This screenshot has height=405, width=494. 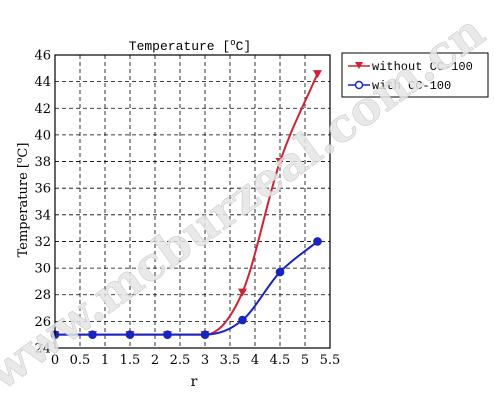 I want to click on y-axis-label: Temperature [oC], so click(x=23, y=200).